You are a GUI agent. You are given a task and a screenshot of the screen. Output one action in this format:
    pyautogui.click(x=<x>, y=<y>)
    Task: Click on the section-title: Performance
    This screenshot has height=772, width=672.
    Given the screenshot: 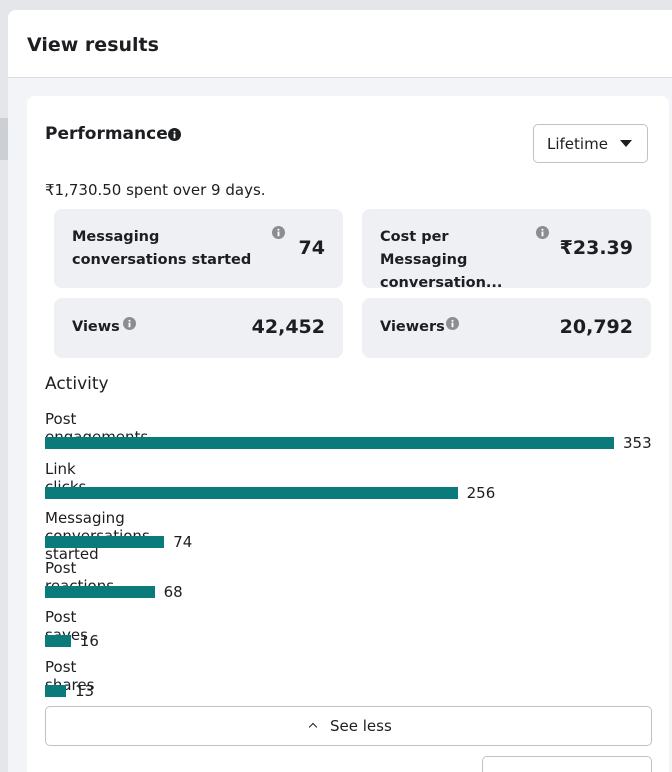 What is the action you would take?
    pyautogui.click(x=106, y=134)
    